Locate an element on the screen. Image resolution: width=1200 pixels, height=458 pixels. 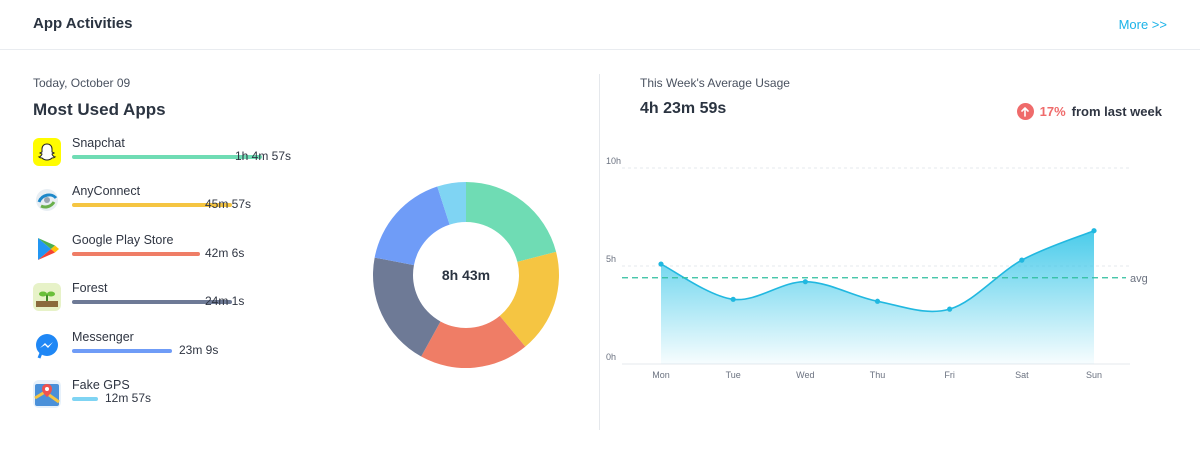
change-percent: 17% is located at coordinates (1052, 111).